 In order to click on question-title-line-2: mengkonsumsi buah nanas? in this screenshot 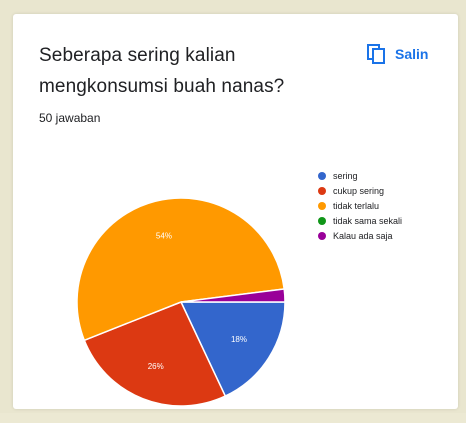, I will do `click(162, 86)`.